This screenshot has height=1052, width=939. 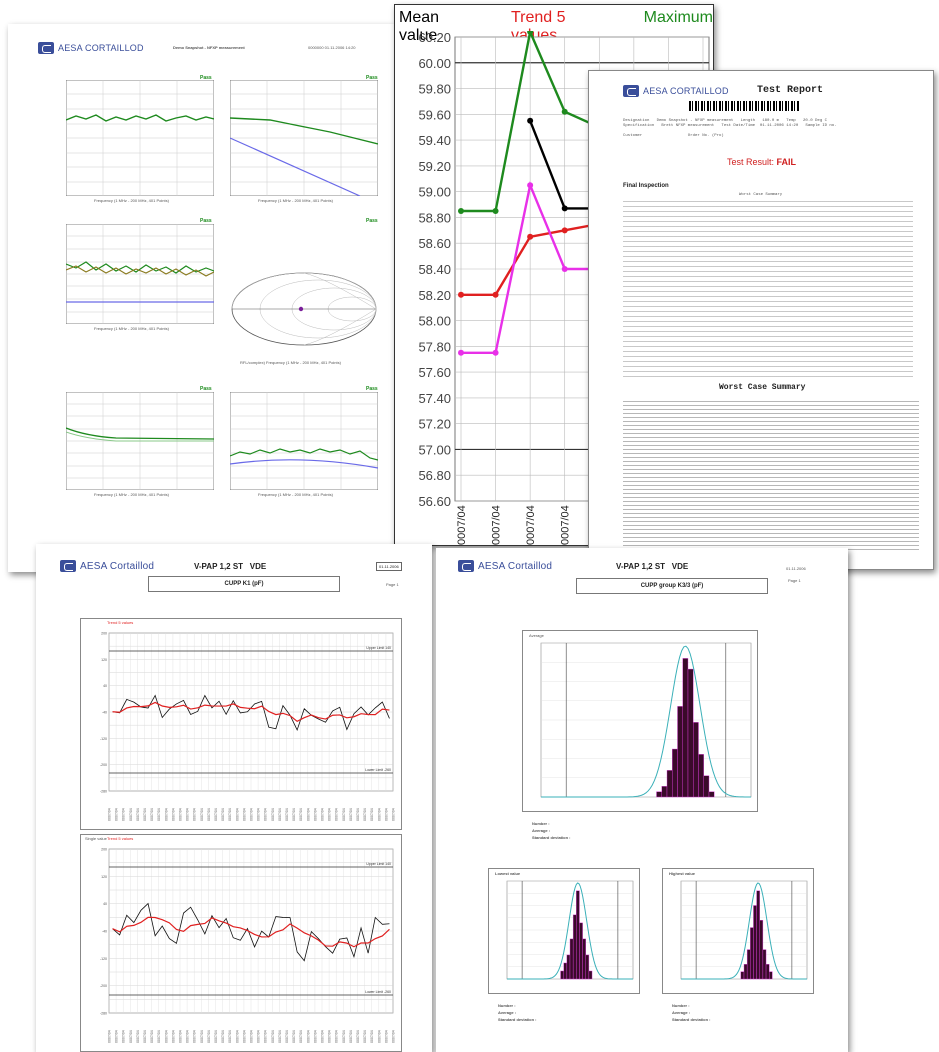 I want to click on y-tick-label: 57.00, so click(x=434, y=449).